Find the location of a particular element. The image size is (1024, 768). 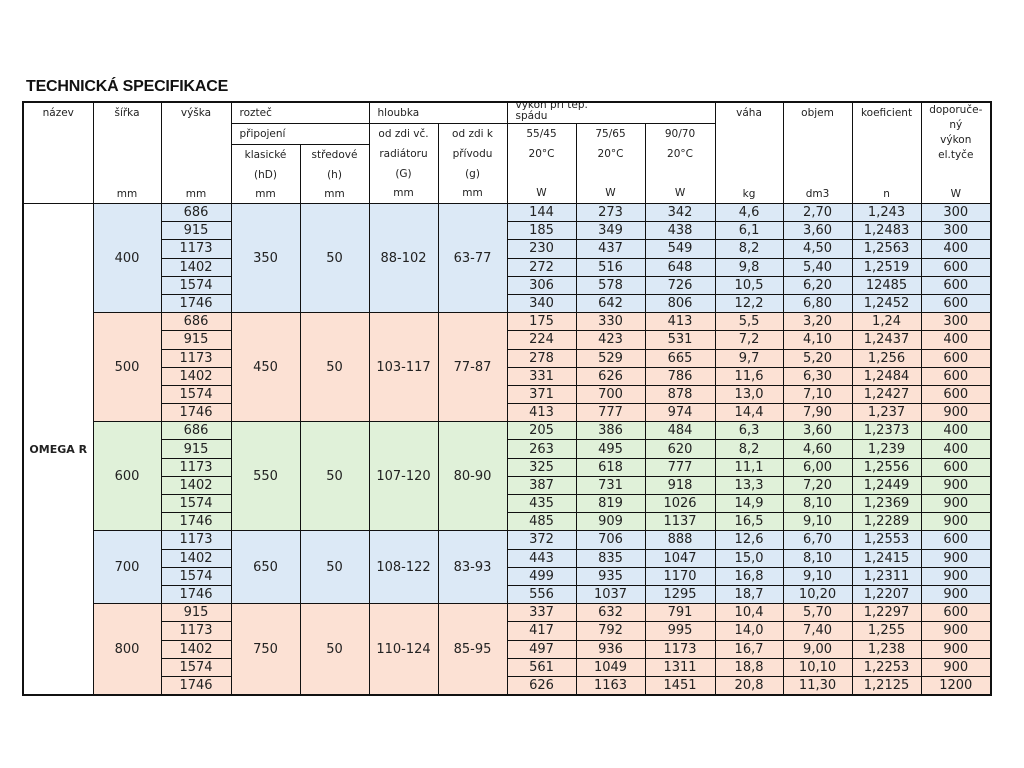

vaha-cell: 20,8 is located at coordinates (749, 685).